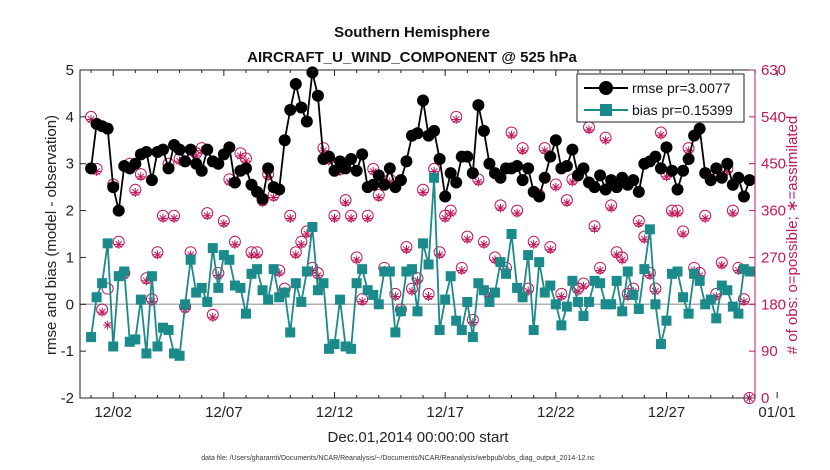 The image size is (830, 470). I want to click on x-tick-label: 12/07, so click(224, 412).